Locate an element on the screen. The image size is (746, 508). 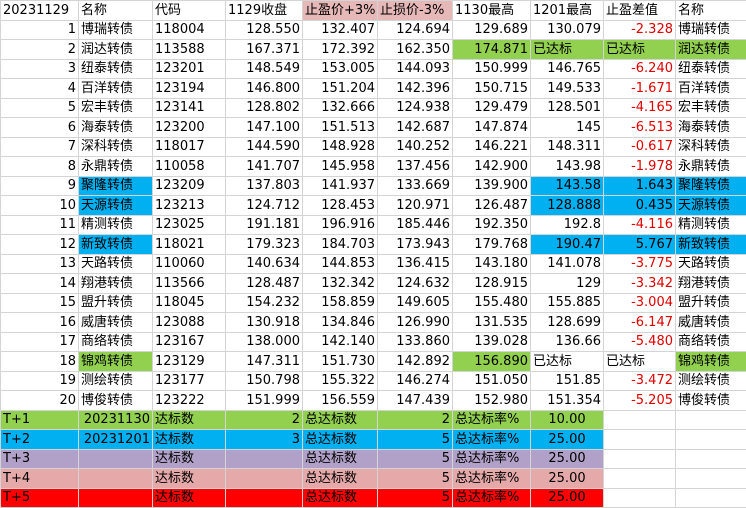
header-cell: 止盈价+3% is located at coordinates (340, 11).